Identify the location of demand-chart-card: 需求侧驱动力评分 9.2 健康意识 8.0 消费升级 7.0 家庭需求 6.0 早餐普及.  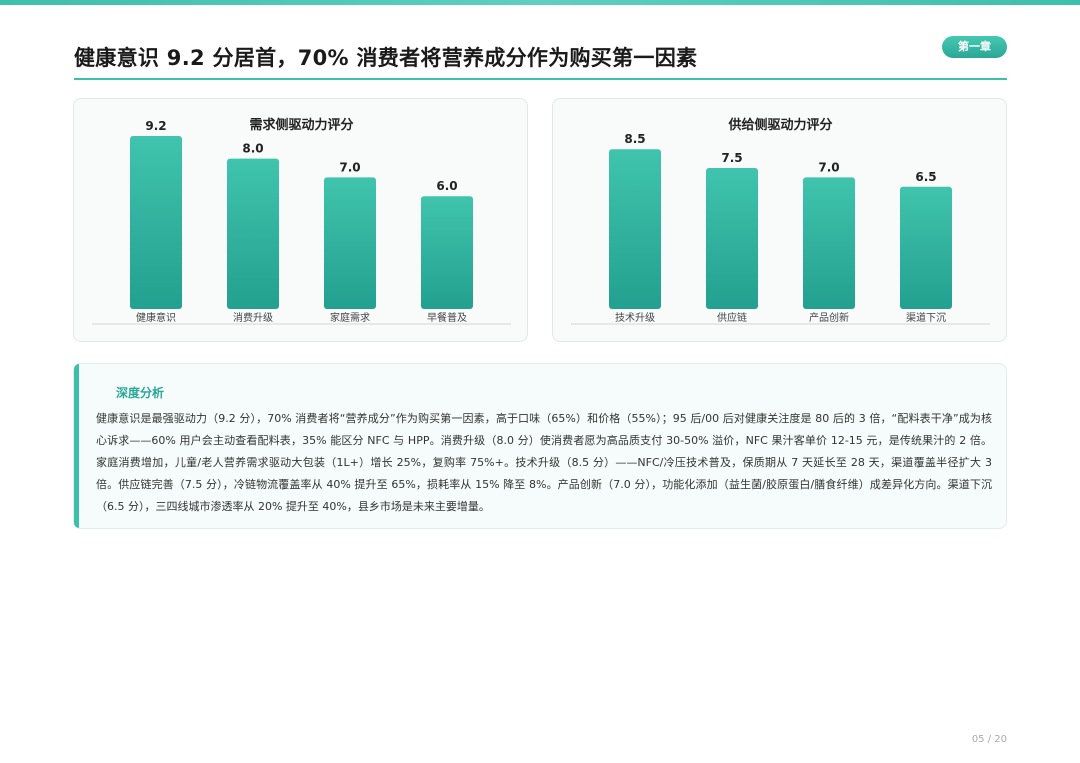
(300, 220).